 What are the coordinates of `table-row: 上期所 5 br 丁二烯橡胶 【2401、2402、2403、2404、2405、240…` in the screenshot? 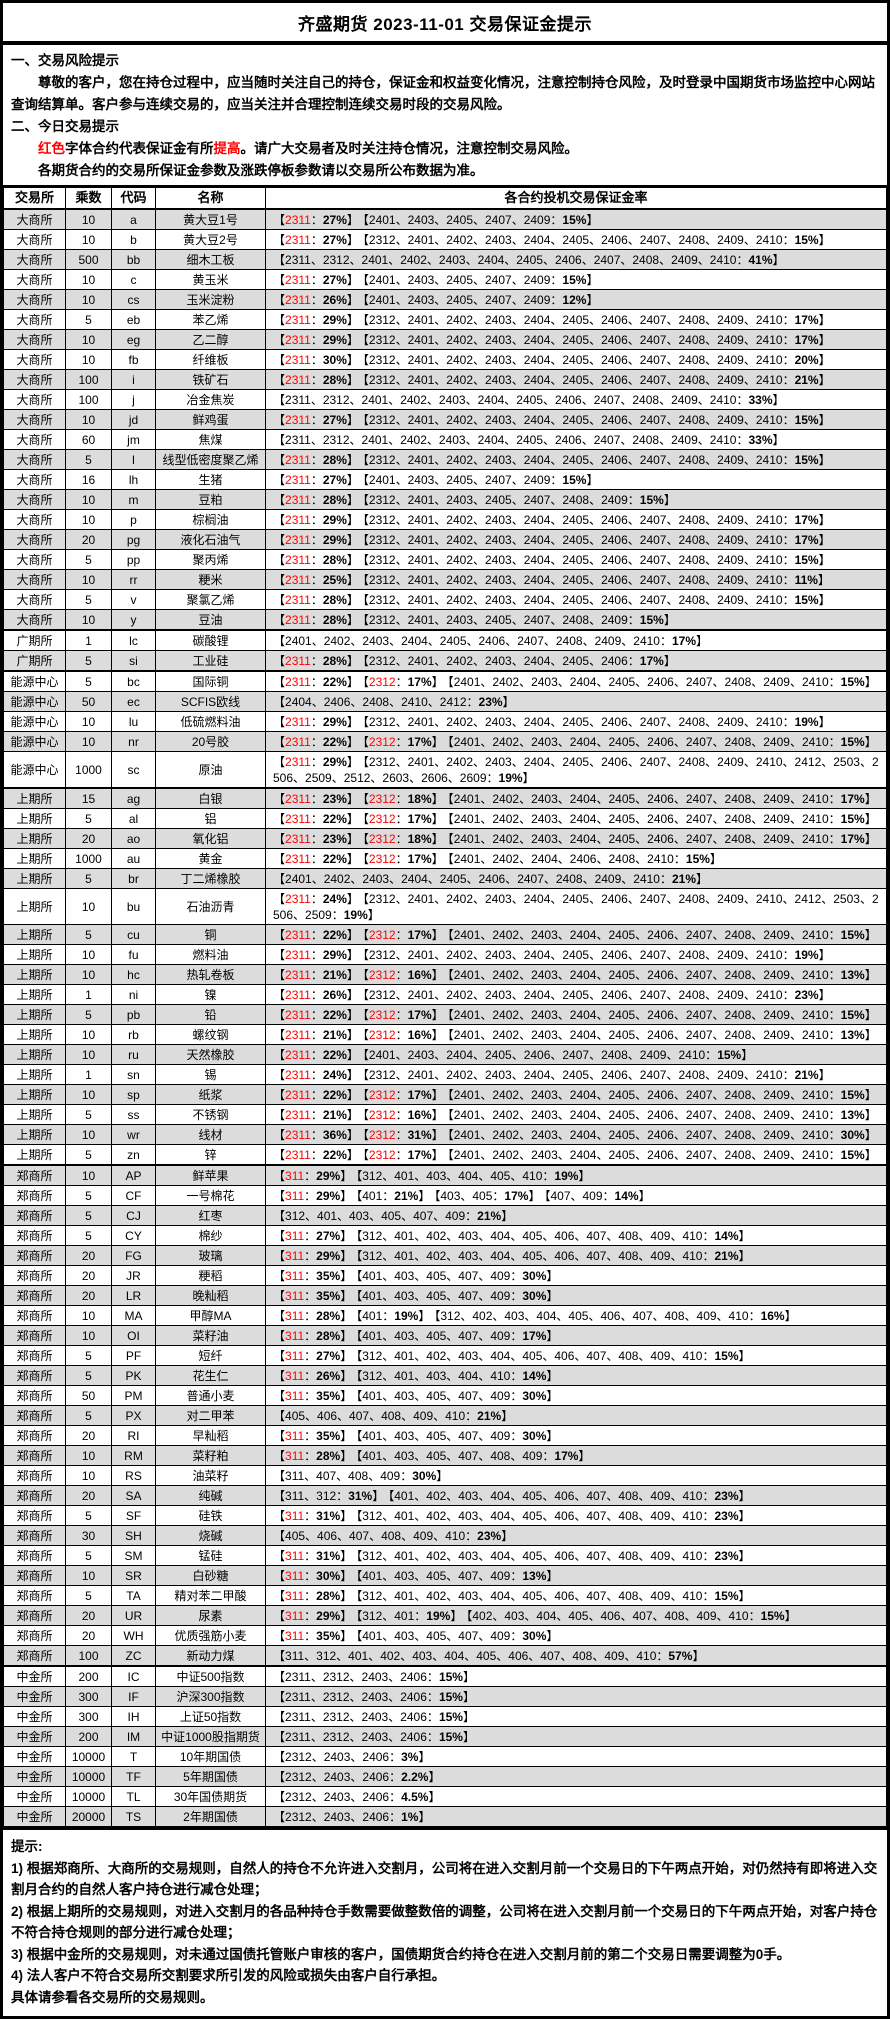 It's located at (445, 878).